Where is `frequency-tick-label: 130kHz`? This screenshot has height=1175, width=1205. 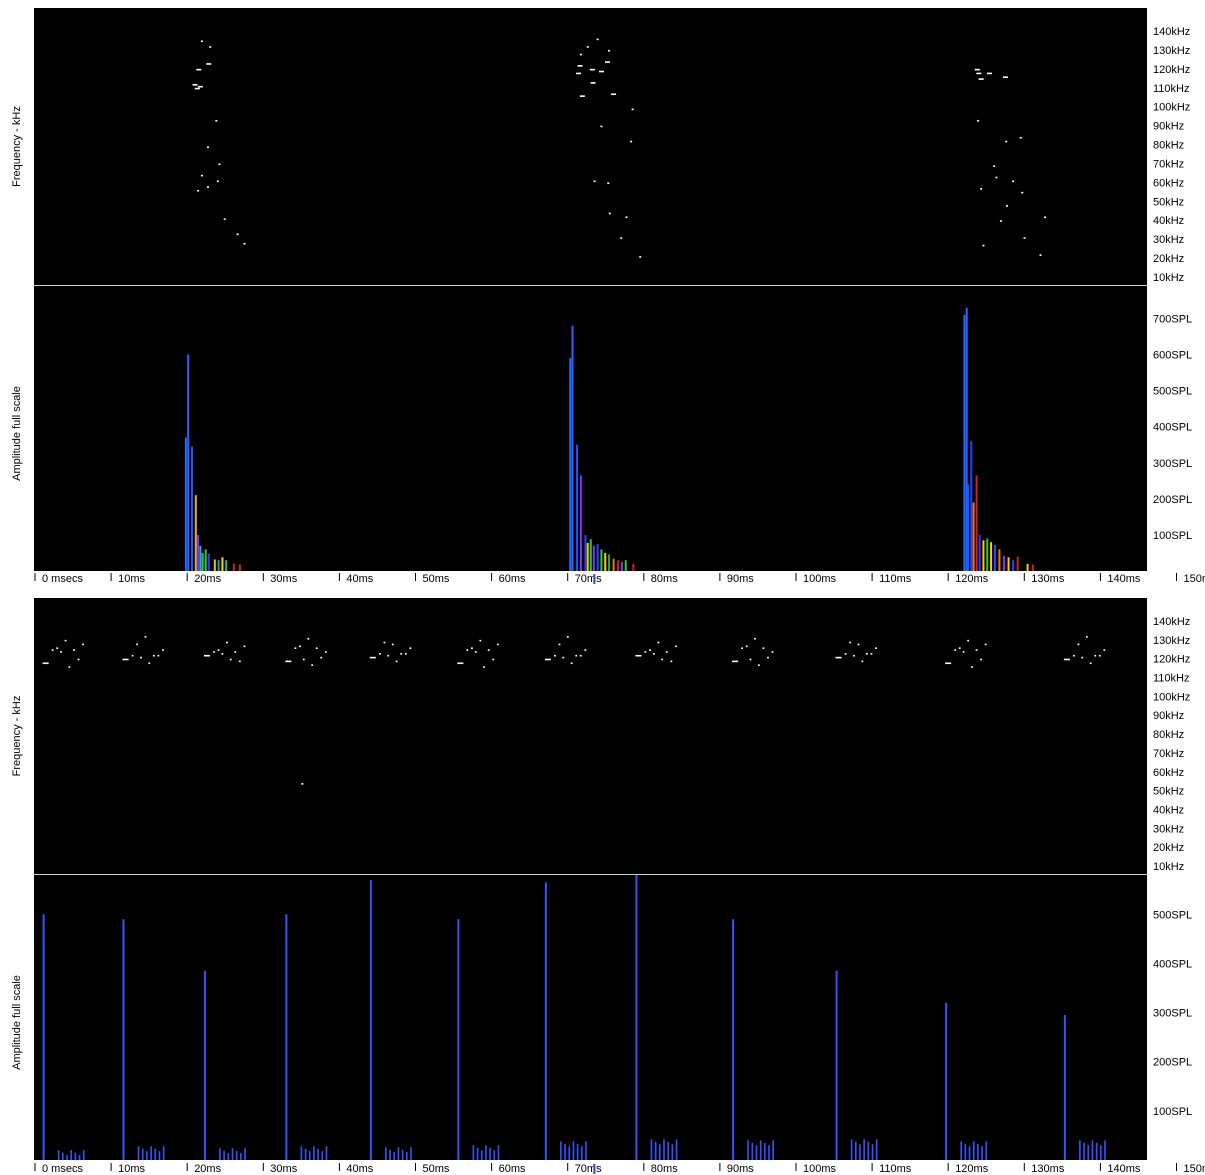
frequency-tick-label: 130kHz is located at coordinates (1171, 641).